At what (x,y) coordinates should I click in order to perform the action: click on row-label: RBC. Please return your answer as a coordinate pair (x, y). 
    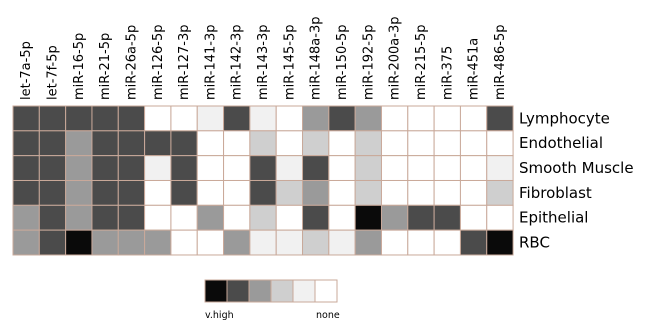
    Looking at the image, I should click on (534, 243).